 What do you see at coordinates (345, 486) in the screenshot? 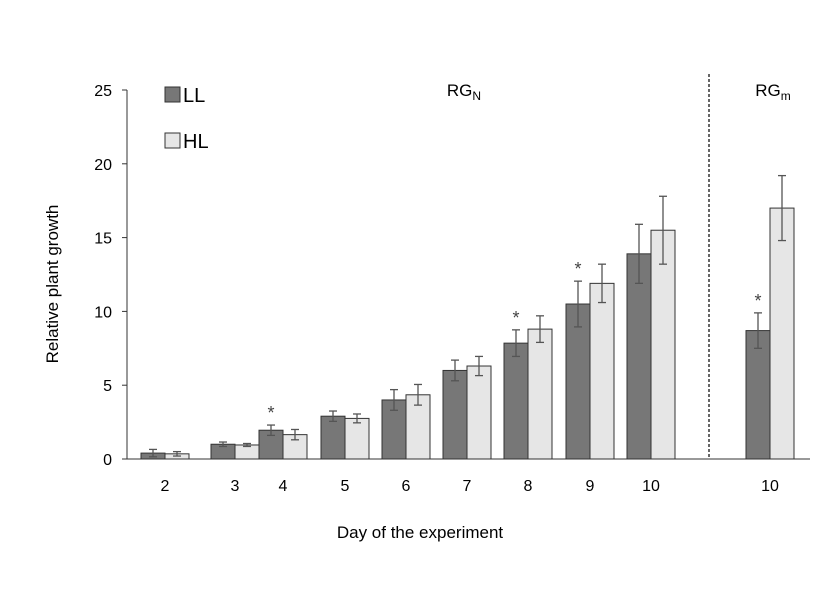
I see `x-tick-label: 5` at bounding box center [345, 486].